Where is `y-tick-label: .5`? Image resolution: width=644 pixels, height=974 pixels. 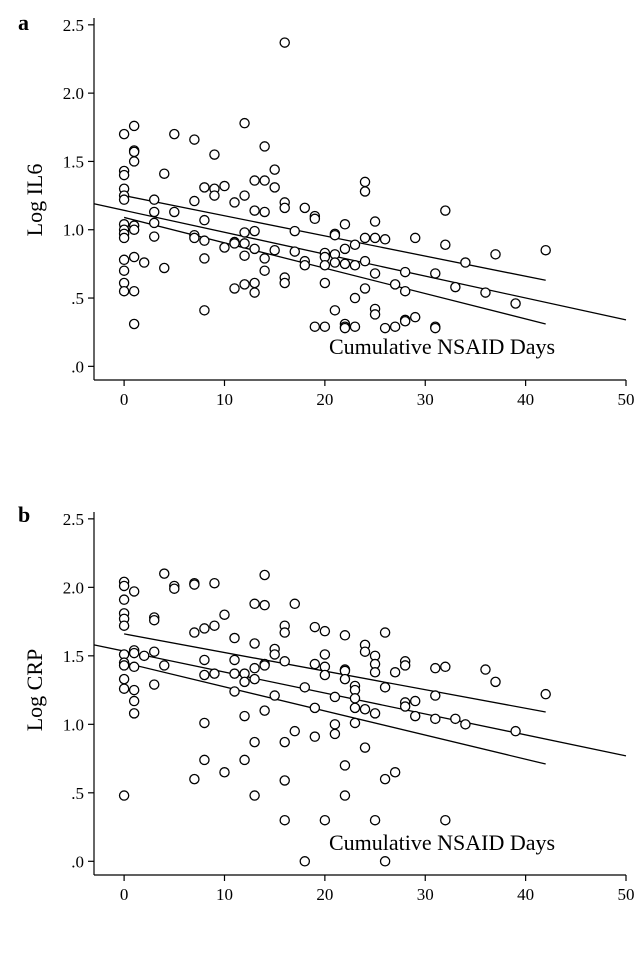
y-tick-label: .5 is located at coordinates (77, 793).